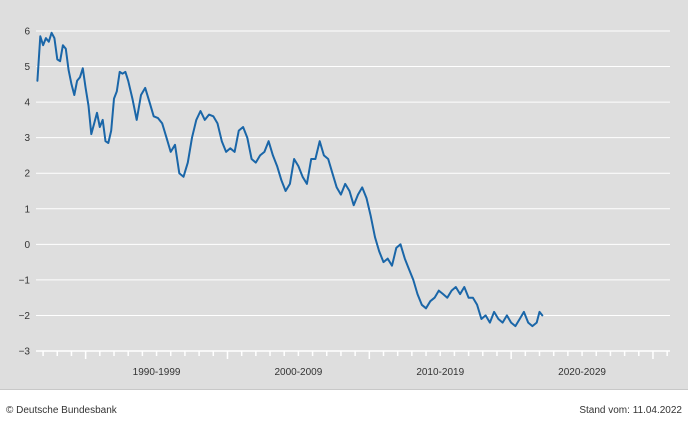 This screenshot has width=688, height=427. I want to click on x-tick-label: 2010-2019, so click(440, 372).